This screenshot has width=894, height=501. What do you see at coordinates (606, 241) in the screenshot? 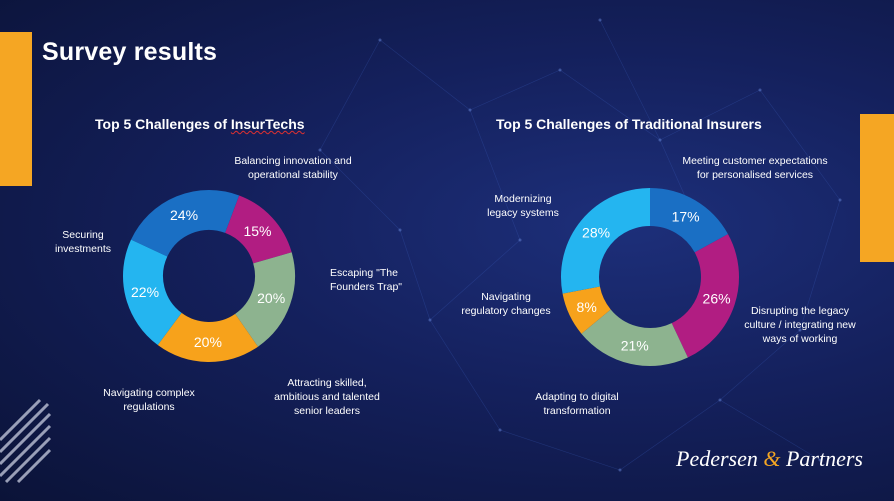
I see `slice-modernizing-legacy` at bounding box center [606, 241].